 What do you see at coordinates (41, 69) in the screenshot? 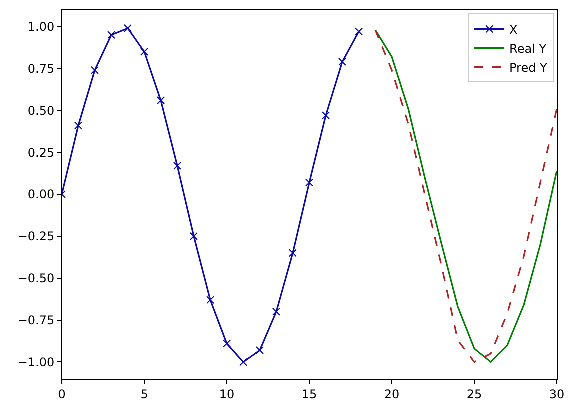
I see `y-tick-label: 0.75` at bounding box center [41, 69].